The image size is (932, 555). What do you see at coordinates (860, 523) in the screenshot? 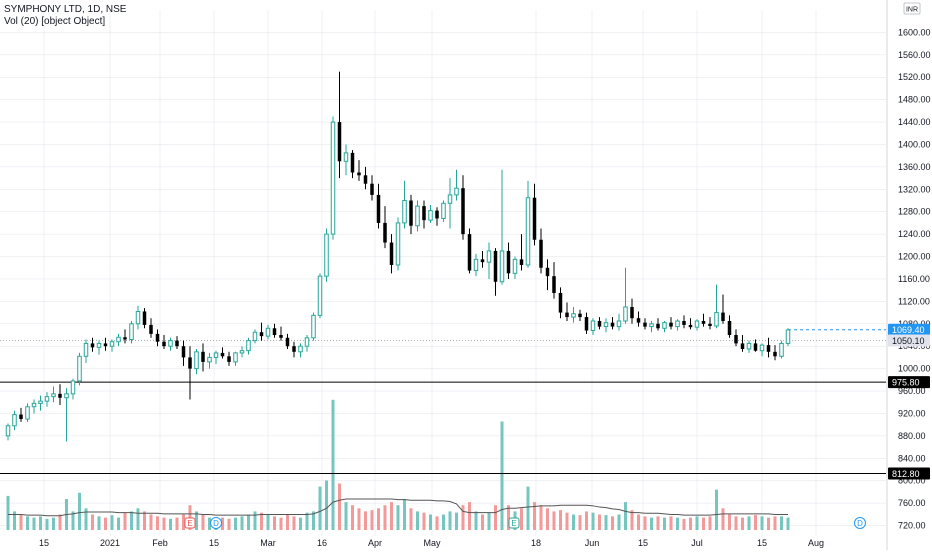
I see `dividend-marker` at bounding box center [860, 523].